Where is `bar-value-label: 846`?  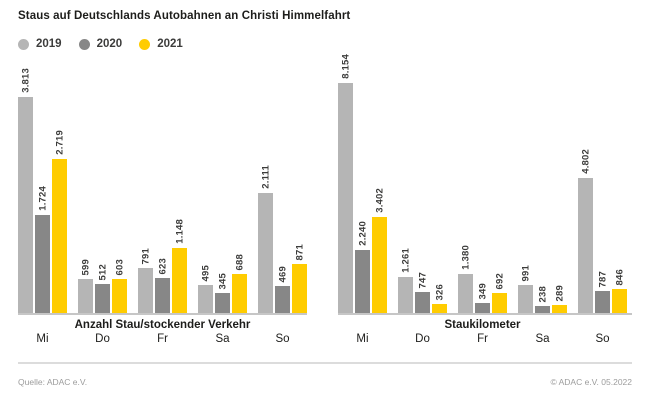 bar-value-label: 846 is located at coordinates (619, 276).